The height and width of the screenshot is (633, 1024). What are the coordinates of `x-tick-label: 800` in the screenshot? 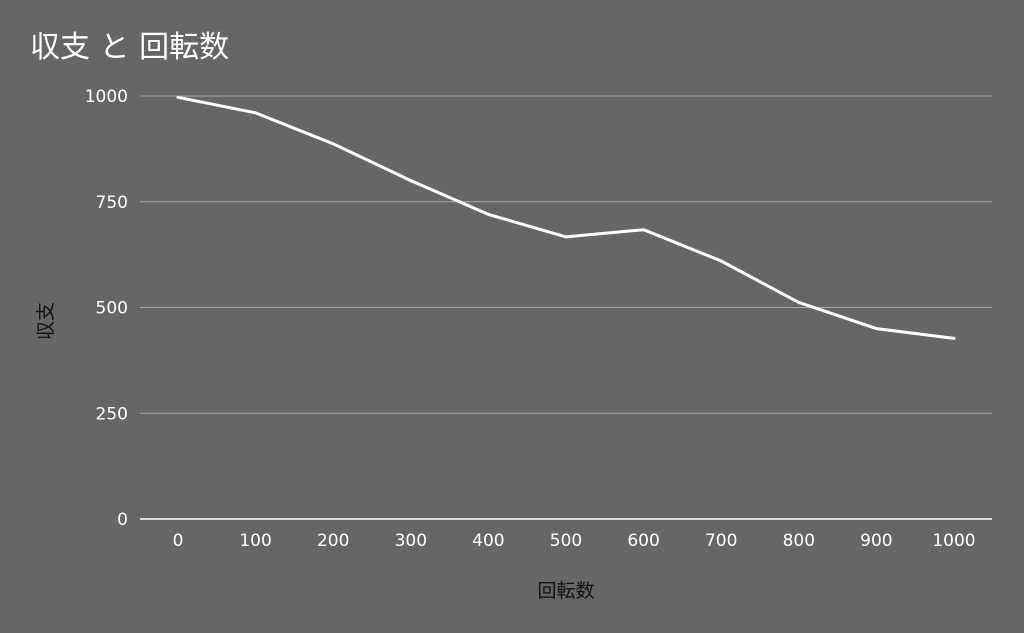 It's located at (799, 541).